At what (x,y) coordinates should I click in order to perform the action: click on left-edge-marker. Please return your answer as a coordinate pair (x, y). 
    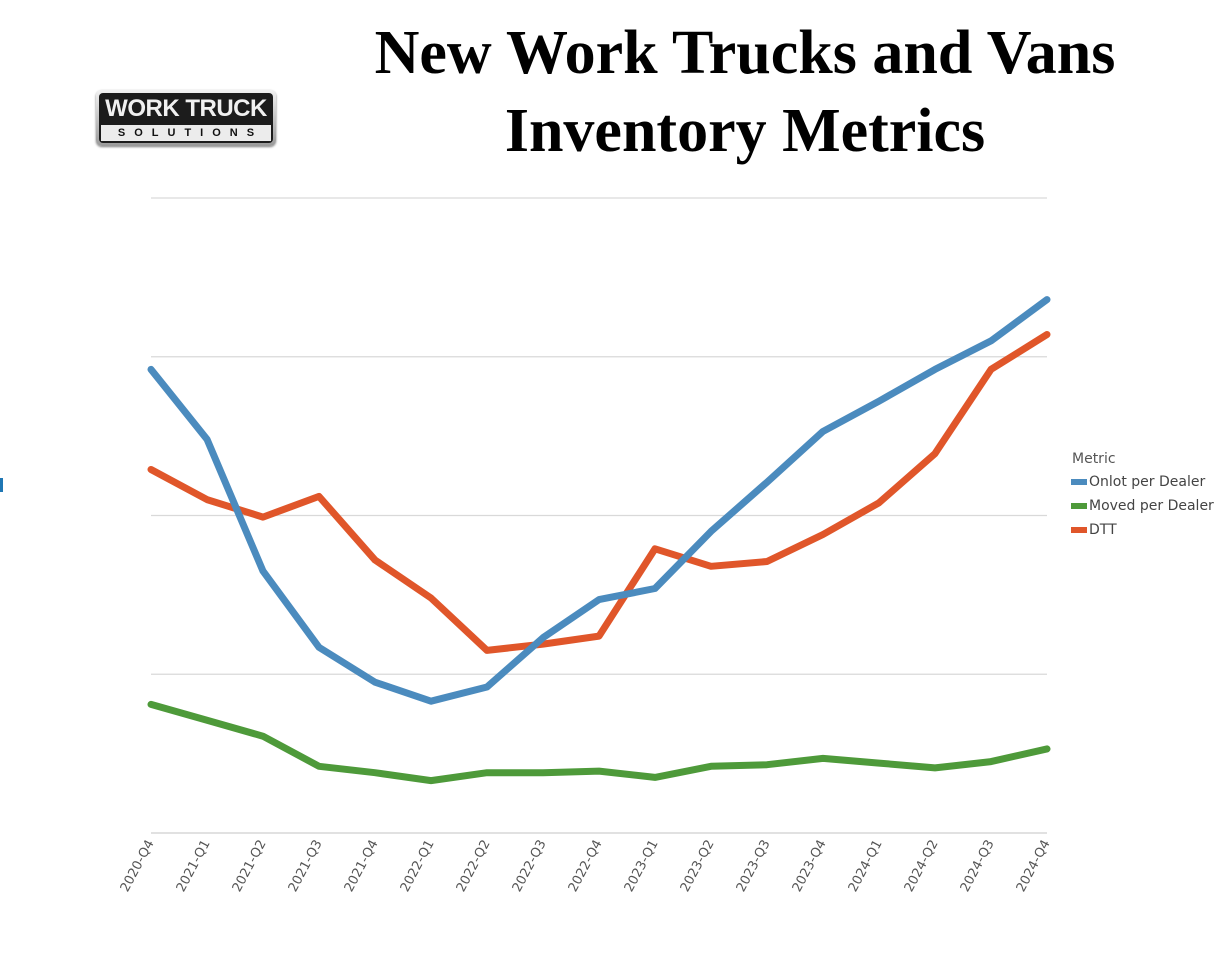
    Looking at the image, I should click on (1, 485).